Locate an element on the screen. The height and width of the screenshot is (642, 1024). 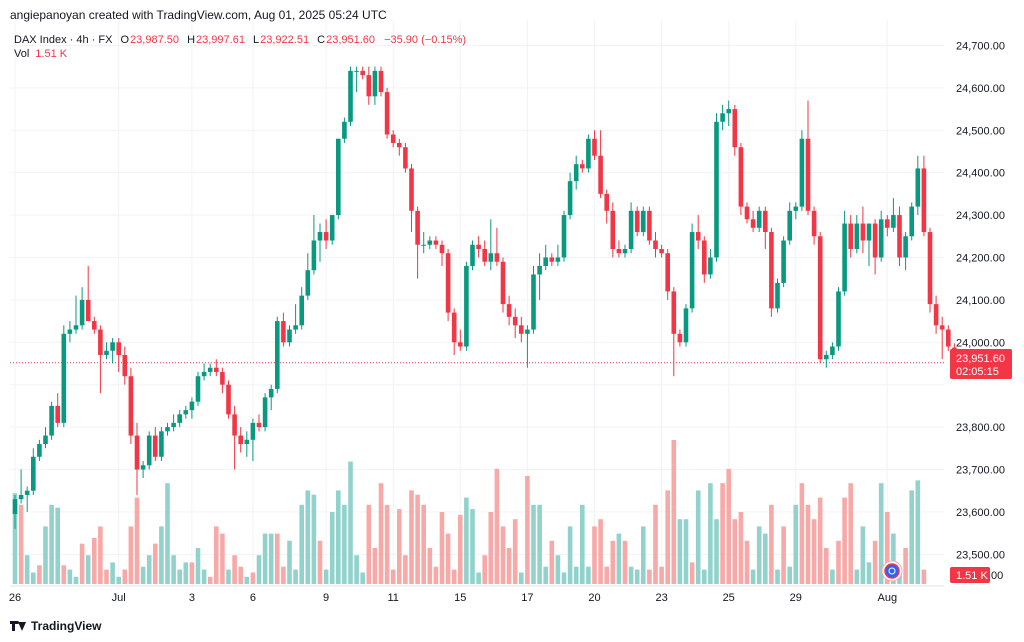
x-tick-label: Aug is located at coordinates (888, 598).